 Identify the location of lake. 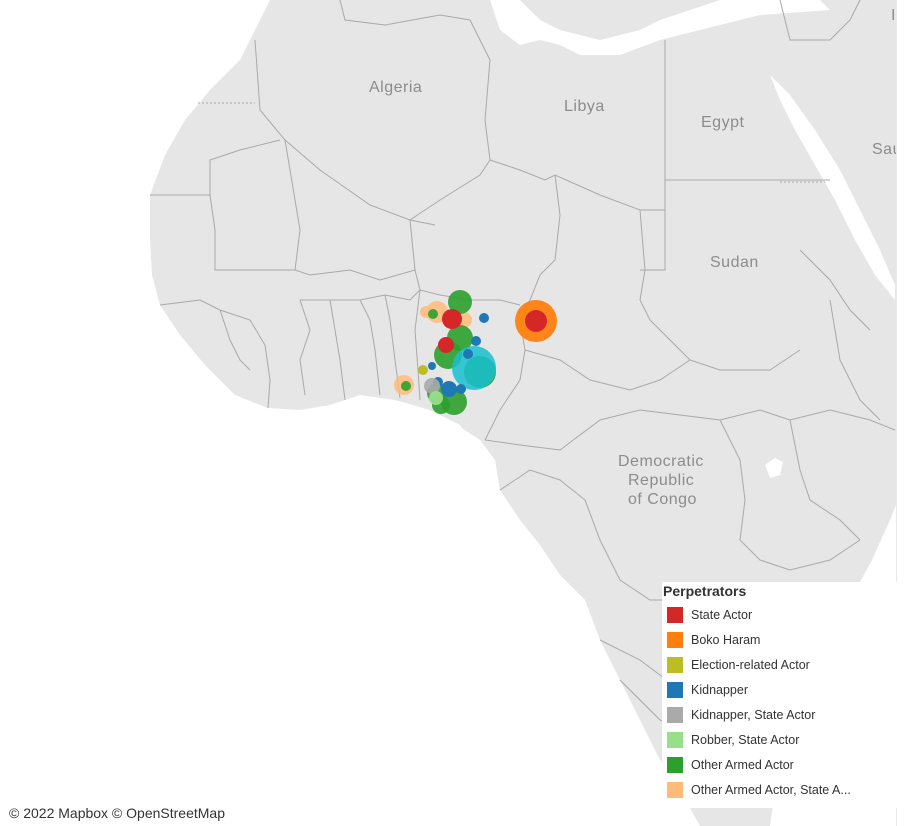
(774, 468).